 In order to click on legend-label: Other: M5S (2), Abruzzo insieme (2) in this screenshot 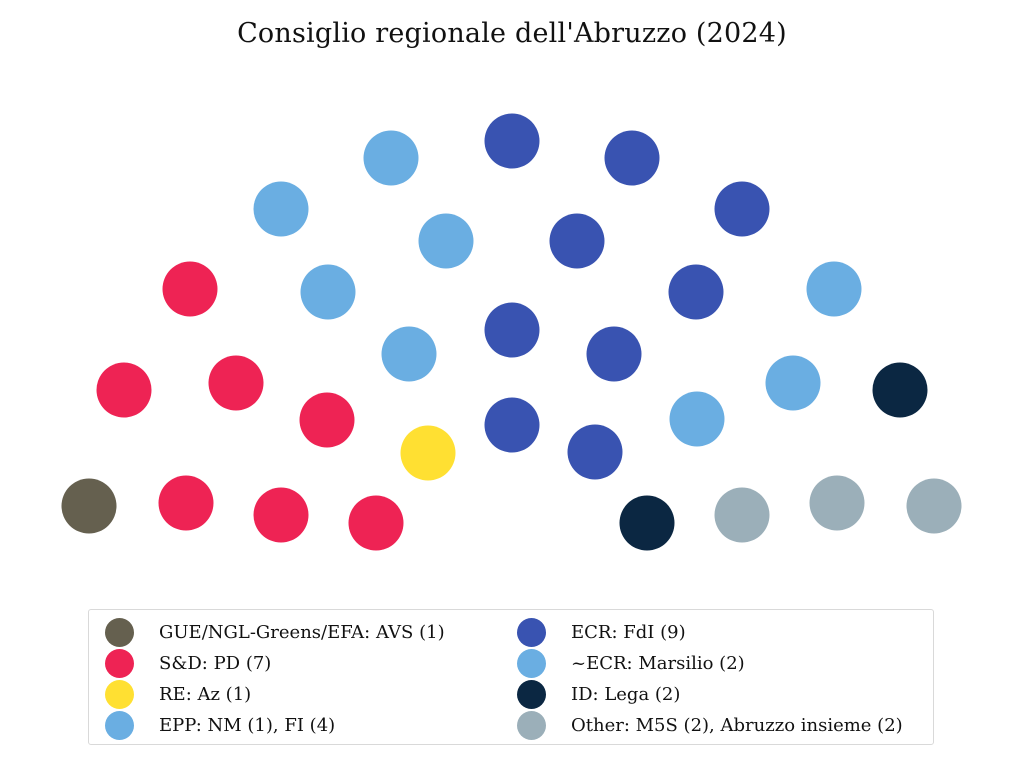, I will do `click(737, 725)`.